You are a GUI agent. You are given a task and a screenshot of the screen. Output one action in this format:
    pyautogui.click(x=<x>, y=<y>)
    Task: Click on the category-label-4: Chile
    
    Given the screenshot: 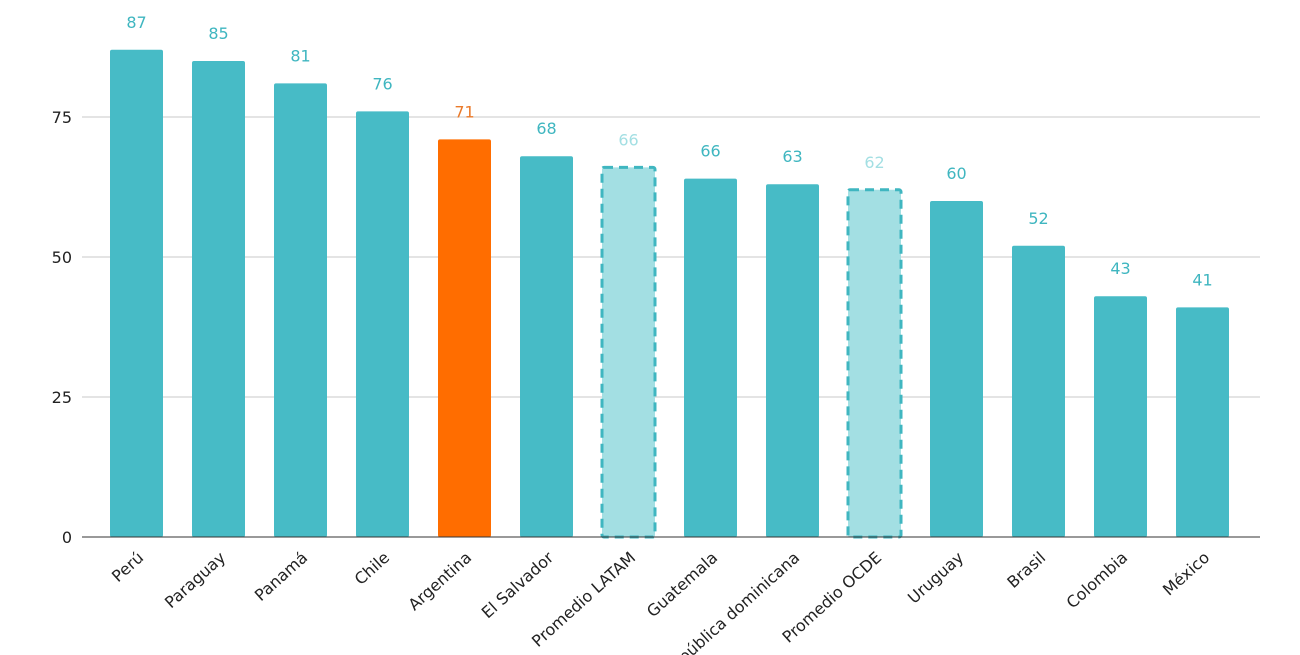 What is the action you would take?
    pyautogui.click(x=372, y=568)
    